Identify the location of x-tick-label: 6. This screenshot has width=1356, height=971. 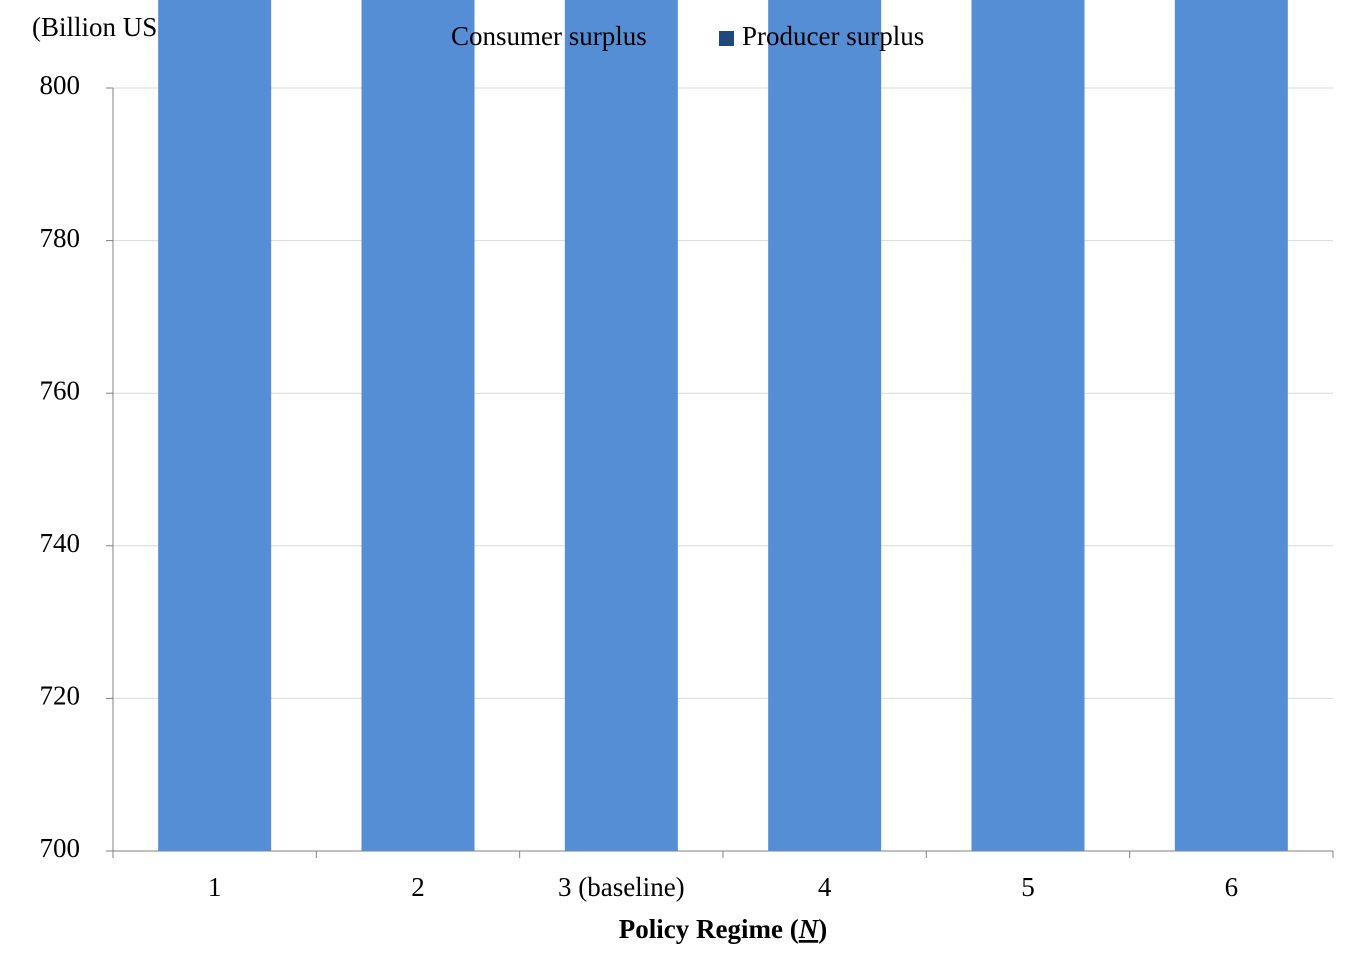
(1232, 887).